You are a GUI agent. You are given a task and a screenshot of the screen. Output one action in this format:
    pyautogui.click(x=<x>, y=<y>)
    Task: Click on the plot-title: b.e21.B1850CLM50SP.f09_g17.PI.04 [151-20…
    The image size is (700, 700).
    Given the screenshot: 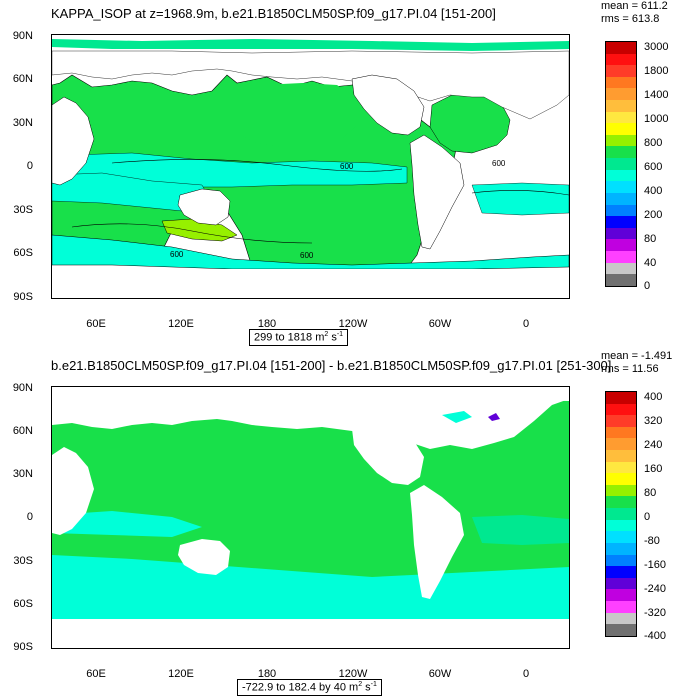 What is the action you would take?
    pyautogui.click(x=331, y=365)
    